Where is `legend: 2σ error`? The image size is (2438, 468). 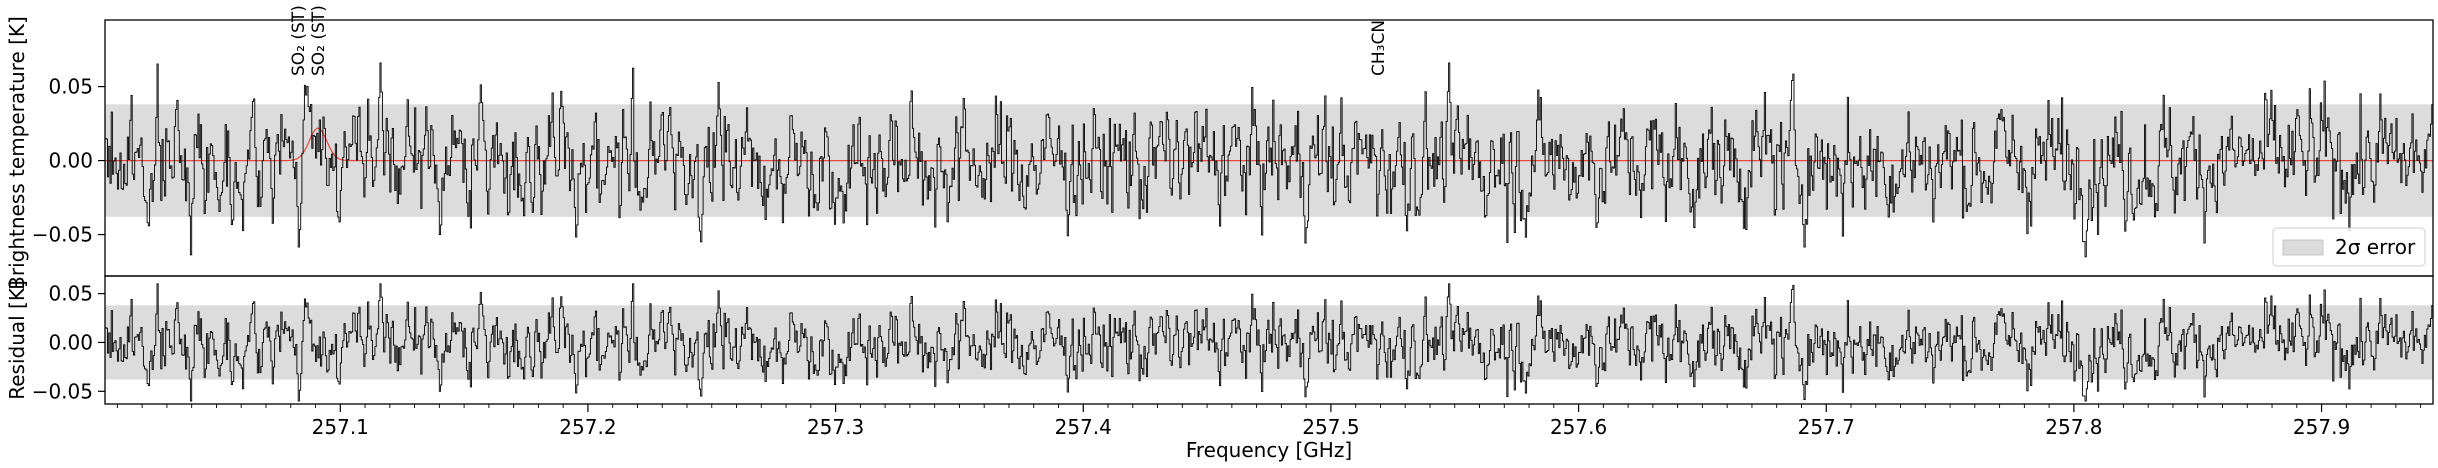 legend: 2σ error is located at coordinates (2349, 247).